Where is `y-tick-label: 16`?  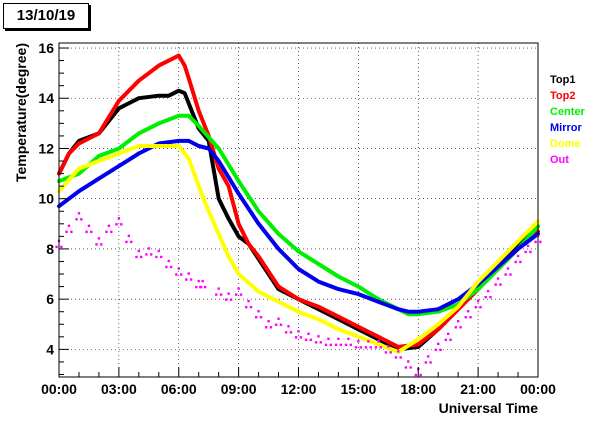 y-tick-label: 16 is located at coordinates (46, 48).